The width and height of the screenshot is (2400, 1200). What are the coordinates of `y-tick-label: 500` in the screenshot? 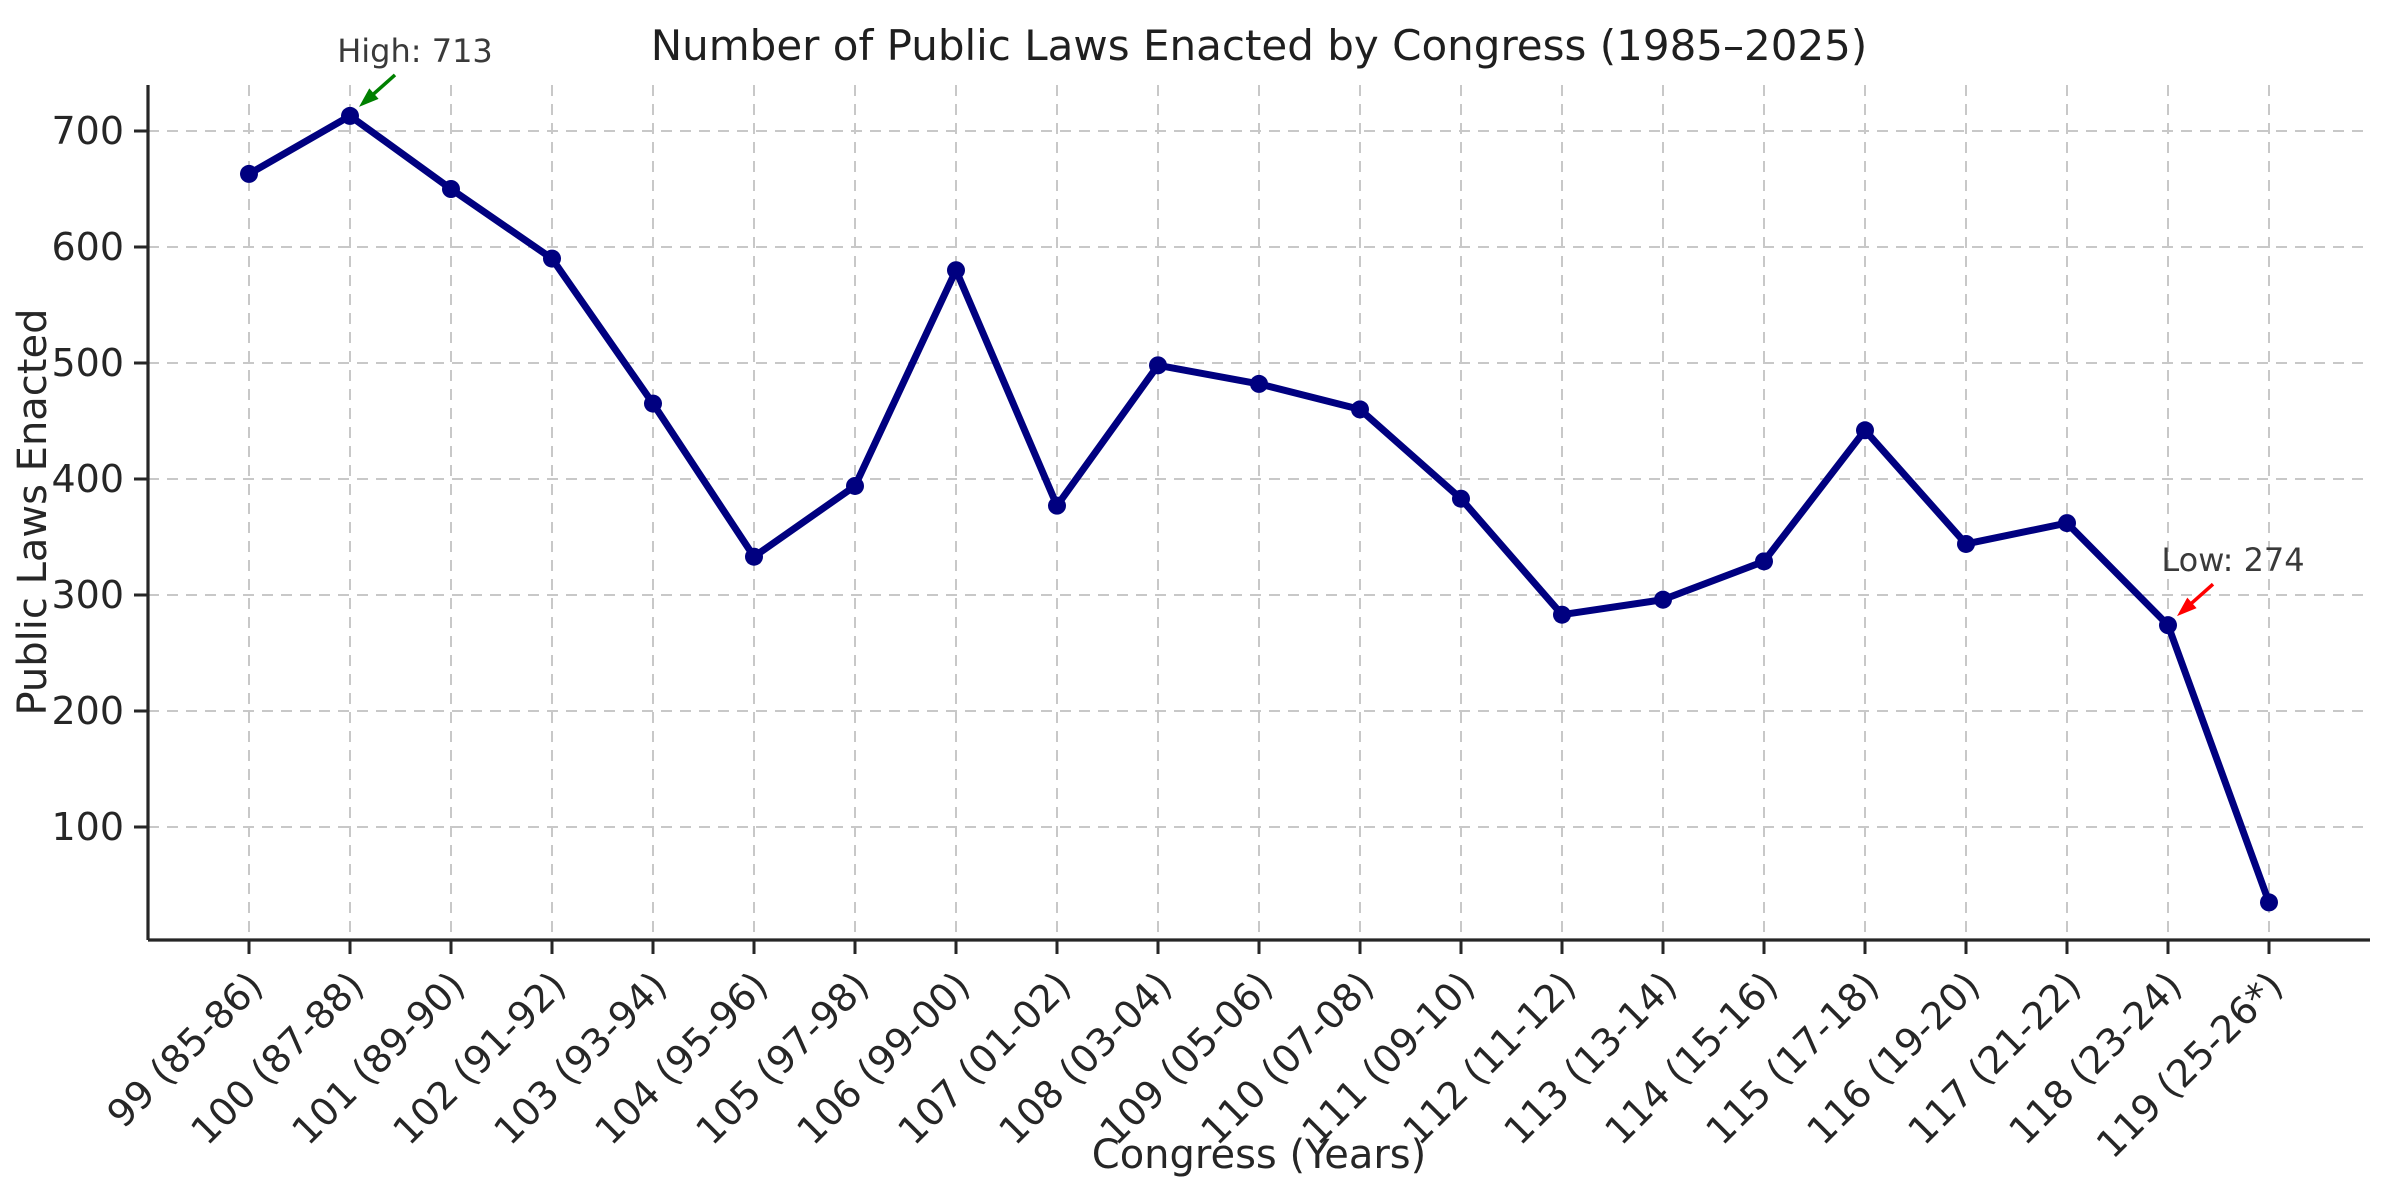 It's located at (87, 363).